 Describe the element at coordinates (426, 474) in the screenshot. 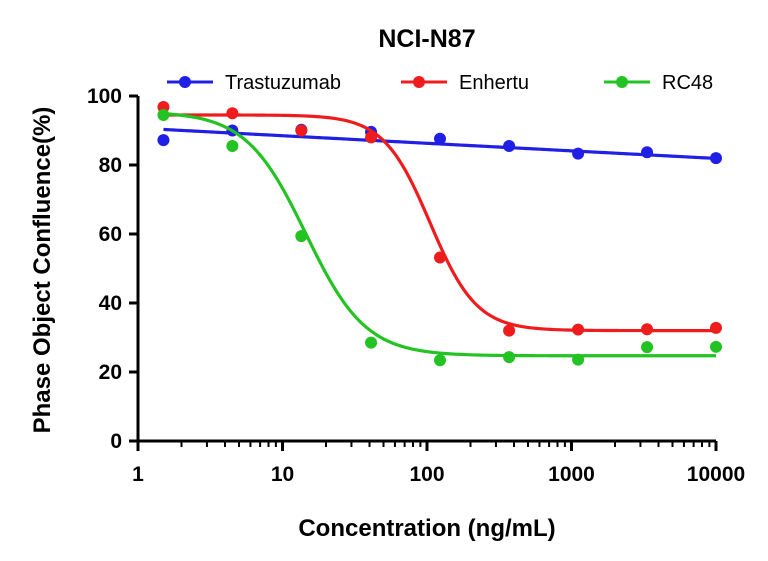

I see `x-tick-label: 100` at that location.